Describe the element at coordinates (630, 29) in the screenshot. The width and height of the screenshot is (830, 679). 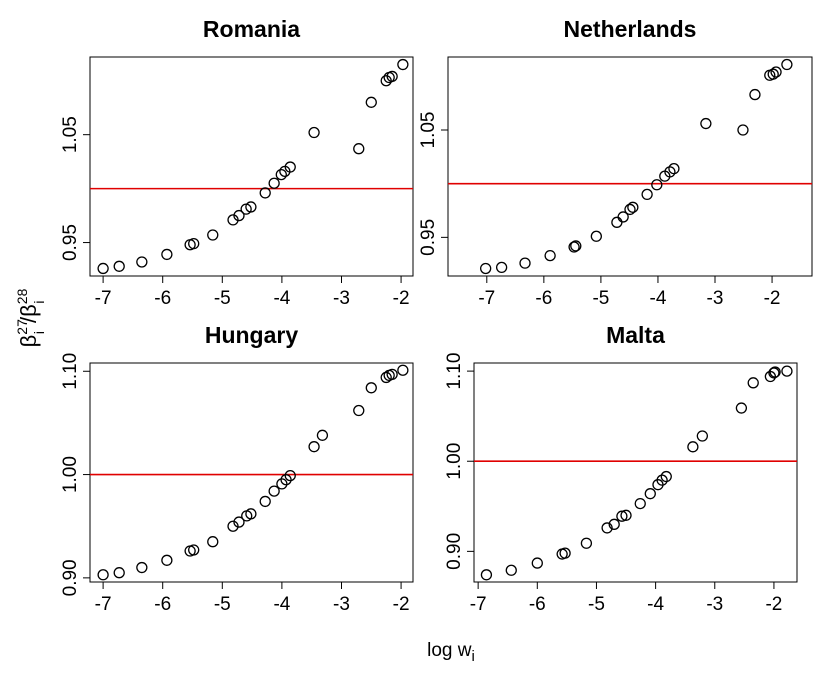
I see `panel-title: Netherlands` at that location.